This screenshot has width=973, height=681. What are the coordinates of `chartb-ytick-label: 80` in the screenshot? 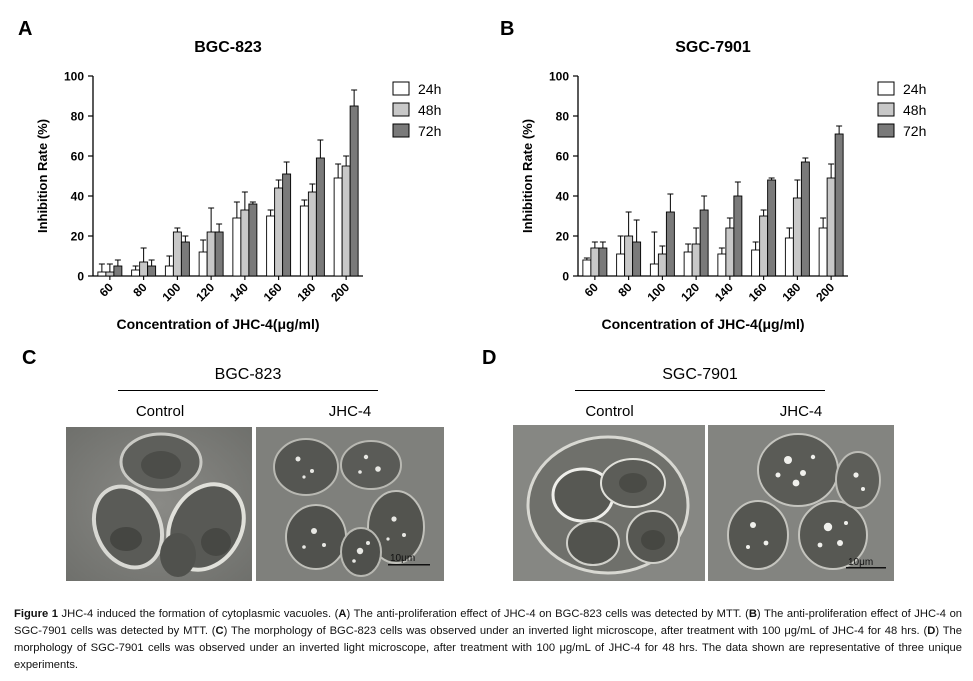 It's located at (563, 117).